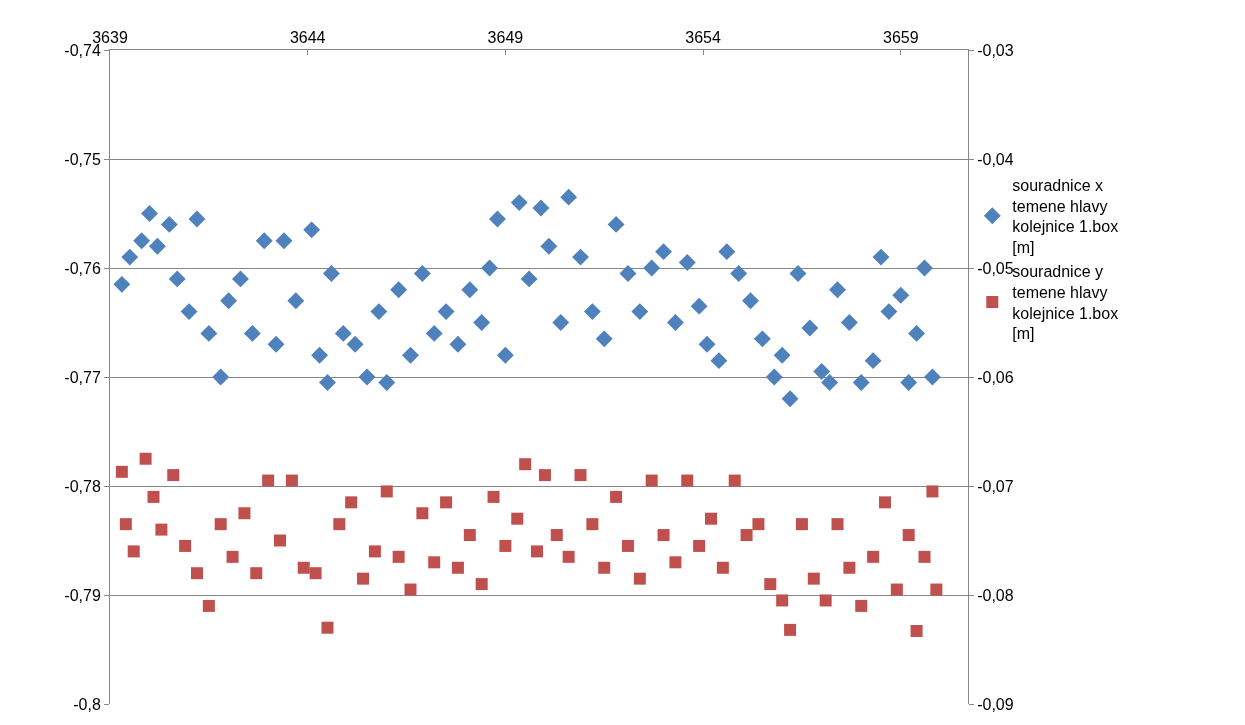  I want to click on y-tick-label: -0,77, so click(82, 377).